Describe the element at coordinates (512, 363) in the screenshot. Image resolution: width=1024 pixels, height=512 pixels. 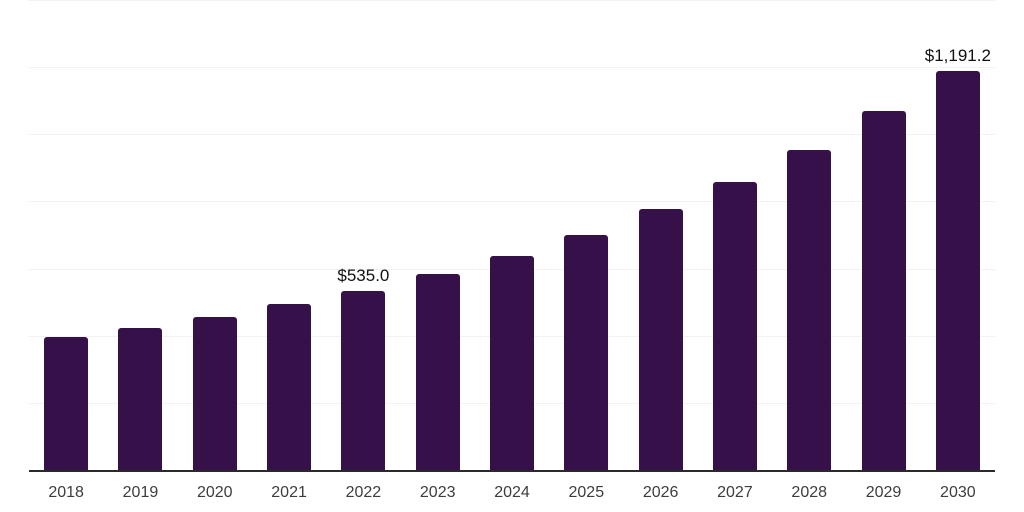
I see `bar-2024` at that location.